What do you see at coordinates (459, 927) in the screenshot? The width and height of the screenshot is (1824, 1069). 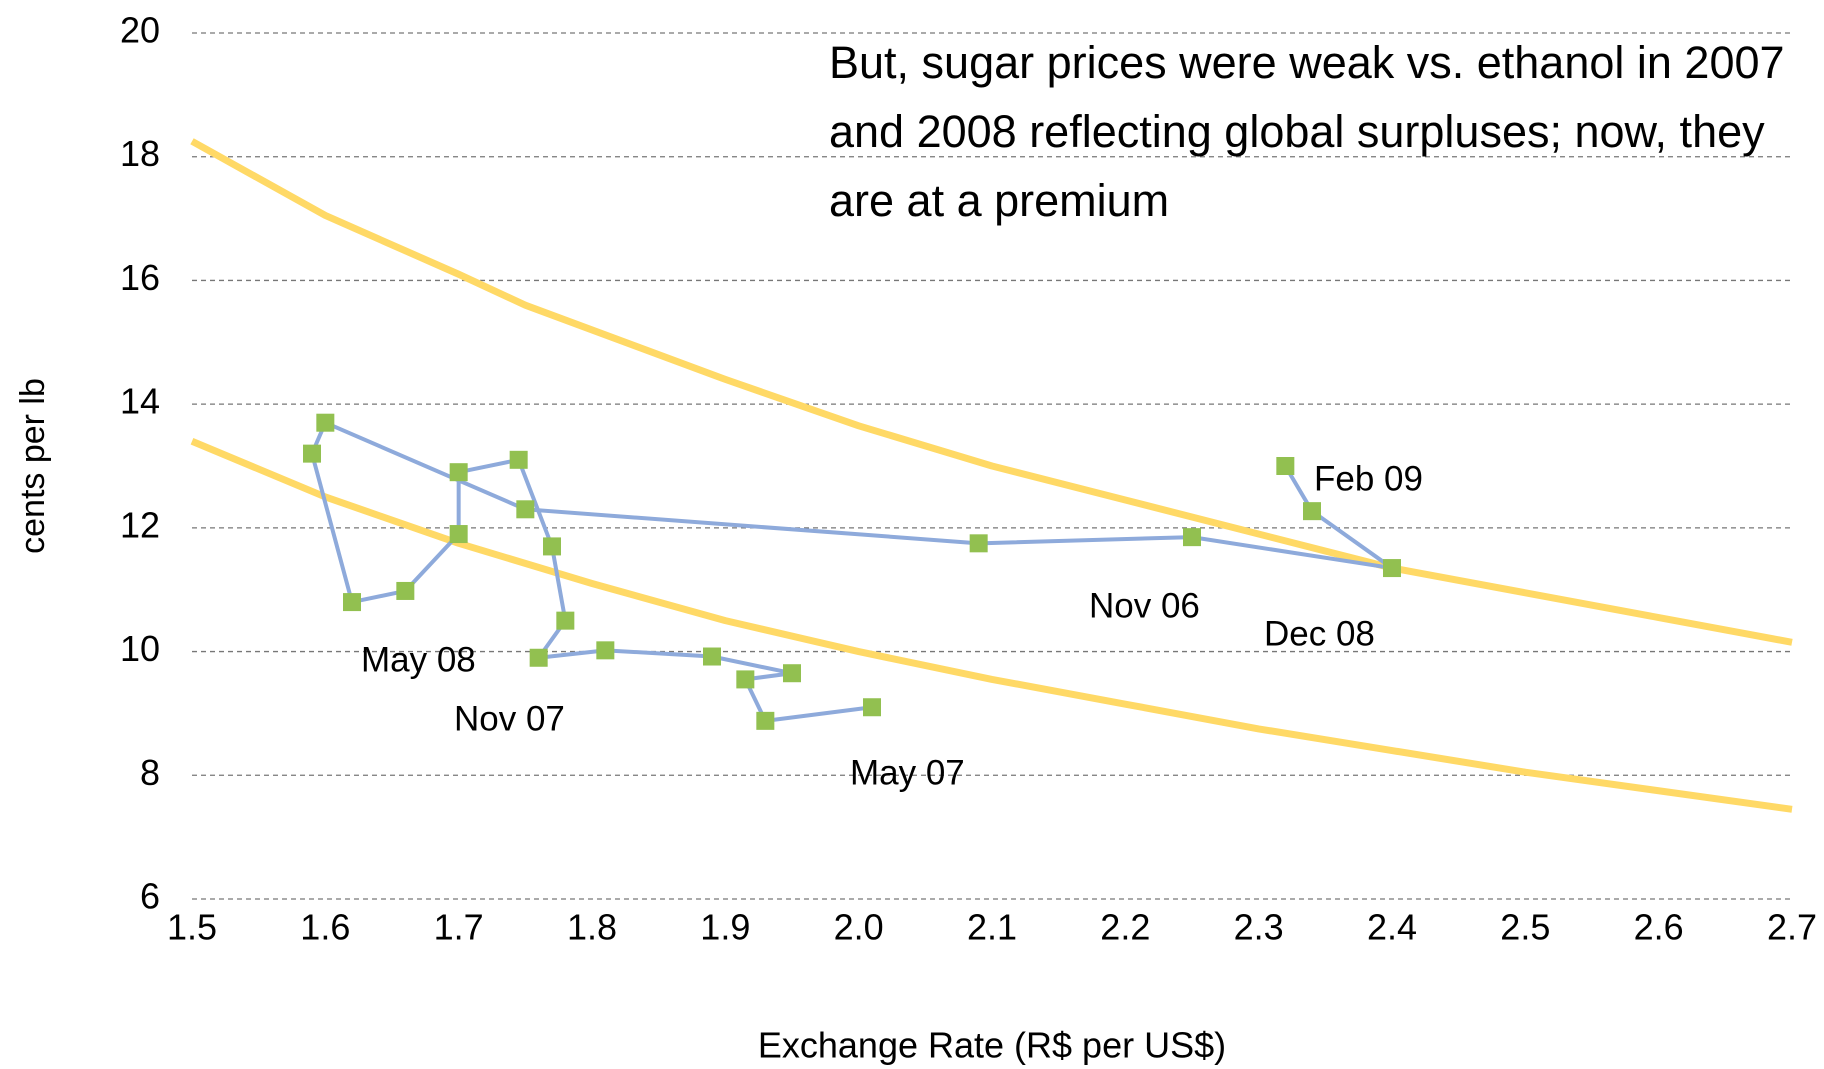 I see `x-tick-label: 1.7` at bounding box center [459, 927].